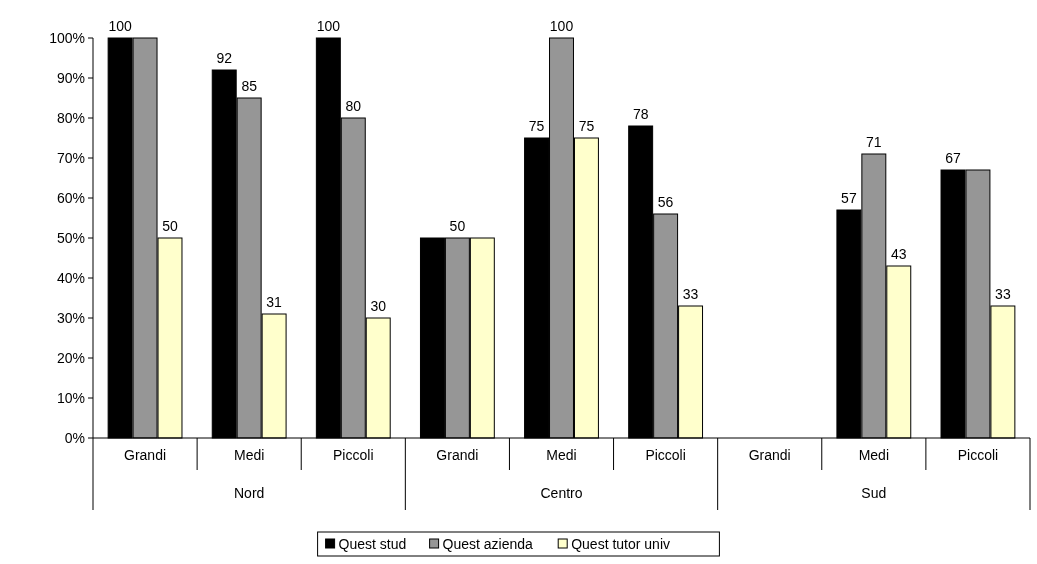 The height and width of the screenshot is (564, 1037). What do you see at coordinates (70, 357) in the screenshot?
I see `y-tick-label: 20%` at bounding box center [70, 357].